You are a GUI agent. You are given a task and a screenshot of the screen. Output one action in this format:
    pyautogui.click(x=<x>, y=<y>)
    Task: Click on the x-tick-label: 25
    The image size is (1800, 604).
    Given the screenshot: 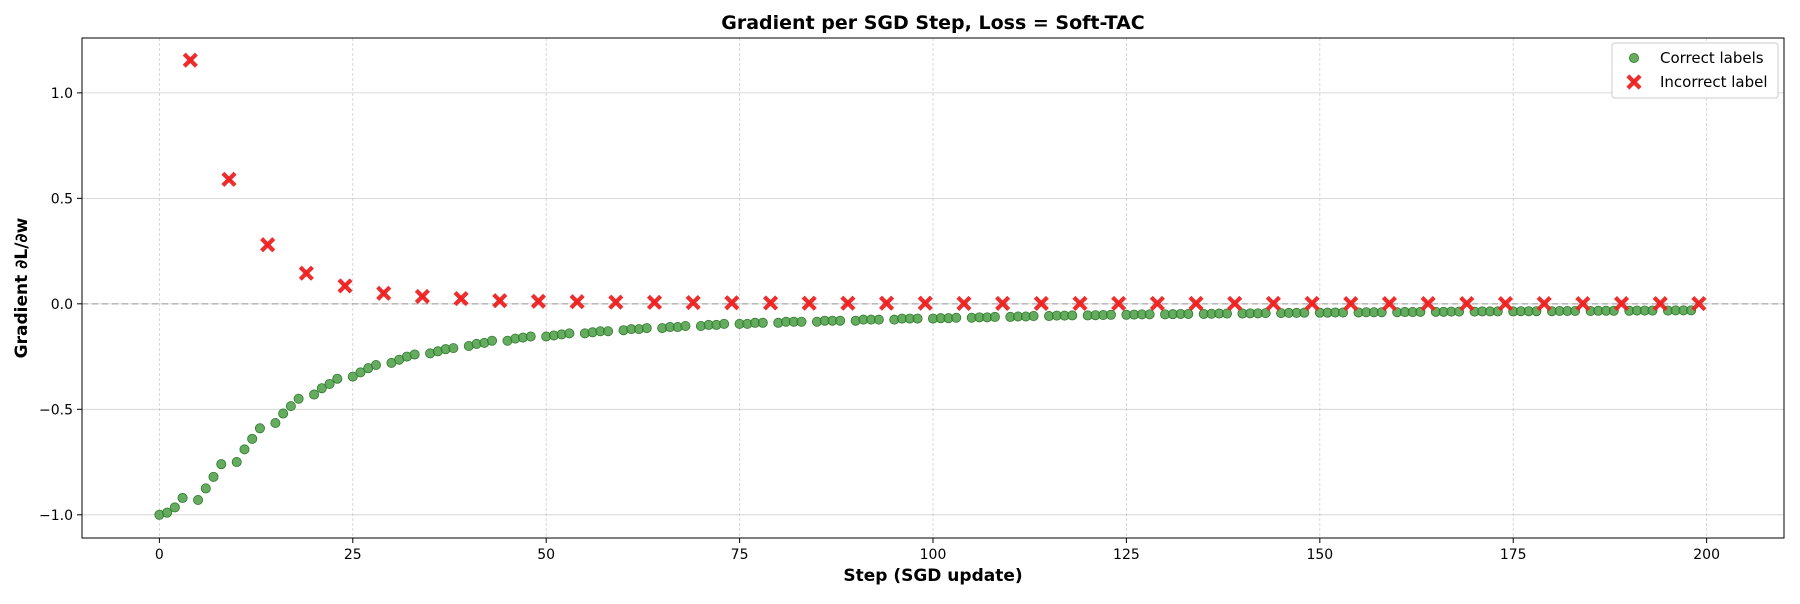 What is the action you would take?
    pyautogui.click(x=353, y=555)
    